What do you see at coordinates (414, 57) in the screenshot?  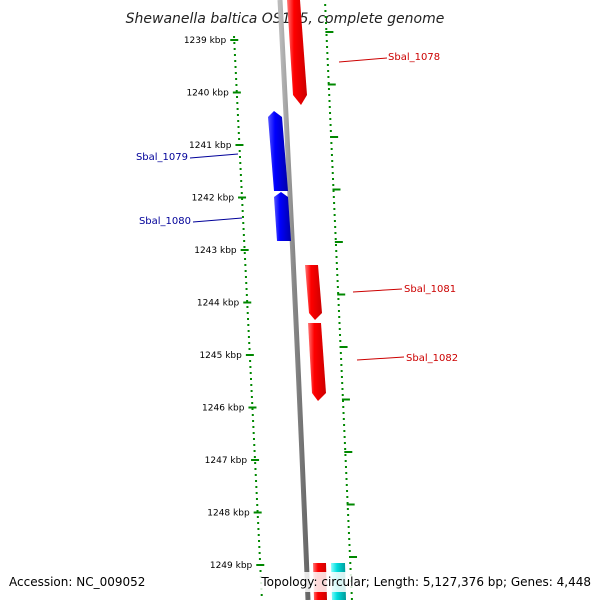 I see `label-sbal-1078: Sbal_1078` at bounding box center [414, 57].